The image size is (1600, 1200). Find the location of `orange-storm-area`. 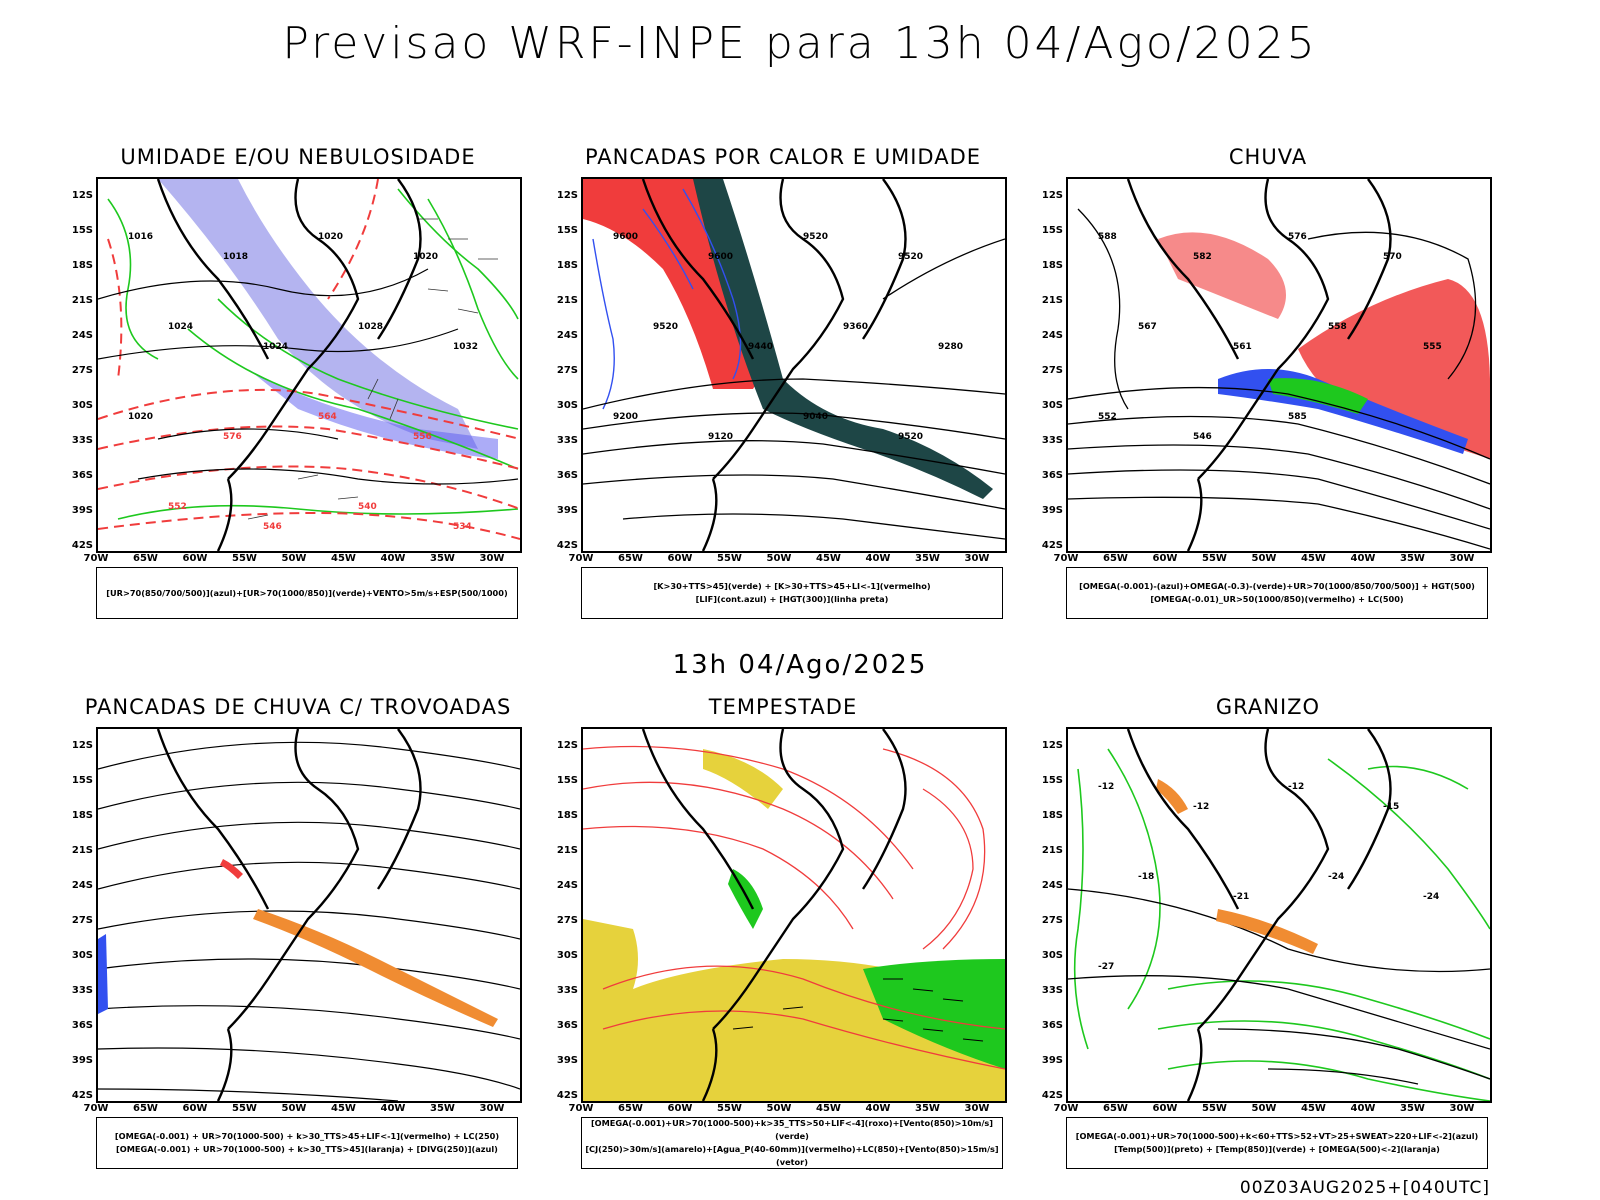

orange-storm-area is located at coordinates (375, 968).